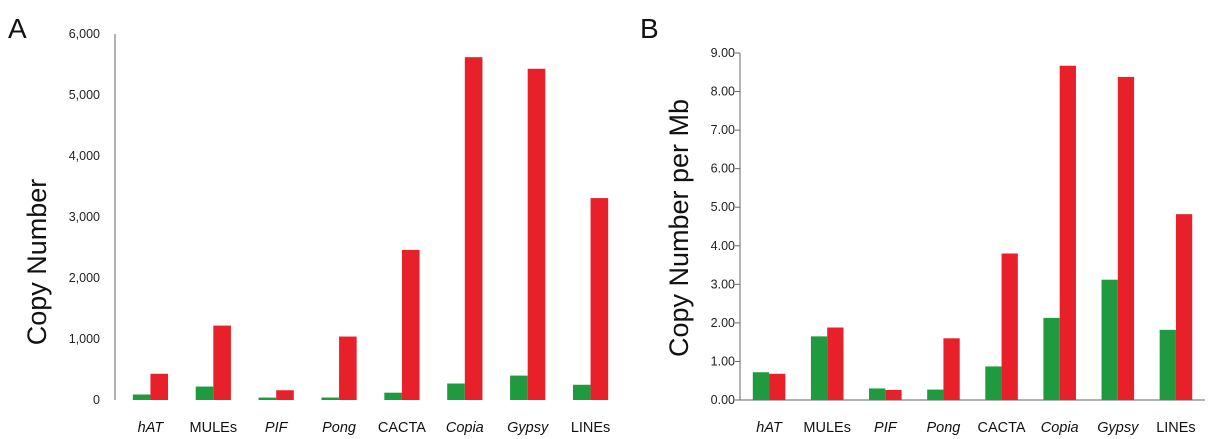 Image resolution: width=1215 pixels, height=439 pixels. I want to click on panel-b-bar-pong-series1, so click(935, 394).